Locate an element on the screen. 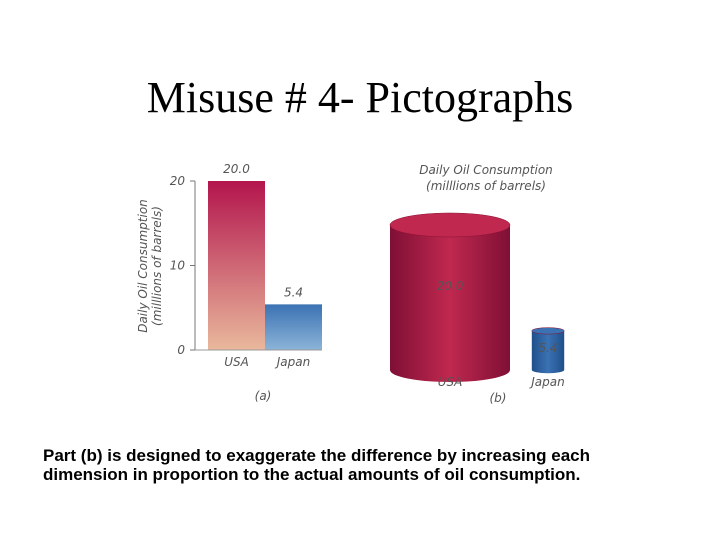 The height and width of the screenshot is (540, 720). panel-label: (b) is located at coordinates (498, 398).